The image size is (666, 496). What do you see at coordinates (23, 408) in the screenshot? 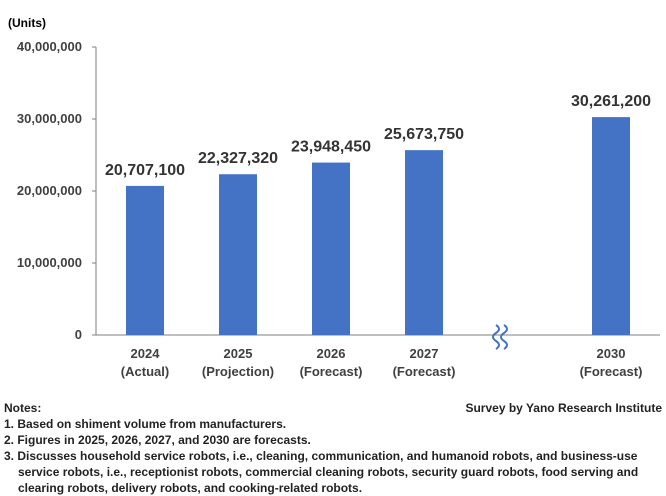
I see `notes-heading: Notes:` at bounding box center [23, 408].